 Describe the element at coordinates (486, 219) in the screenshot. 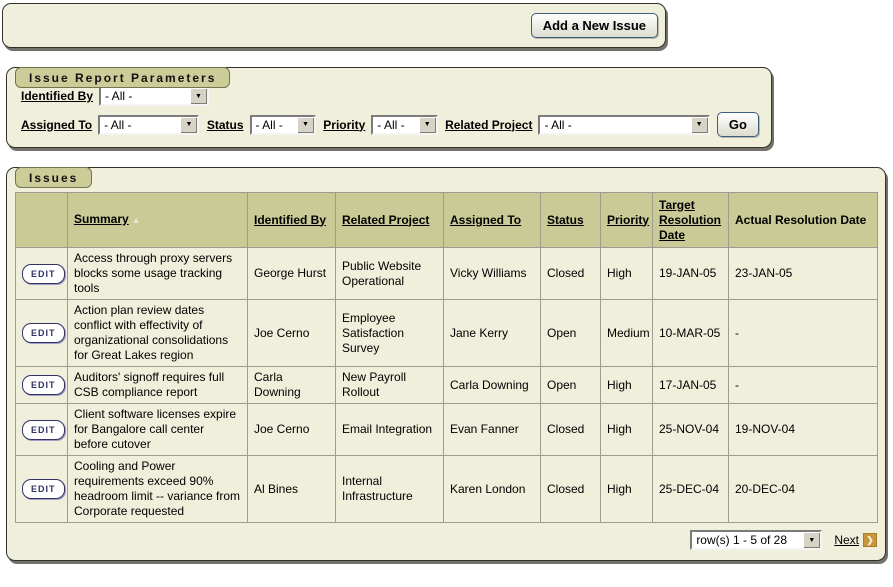

I see `assigned-to-sort-link: Assigned To` at that location.